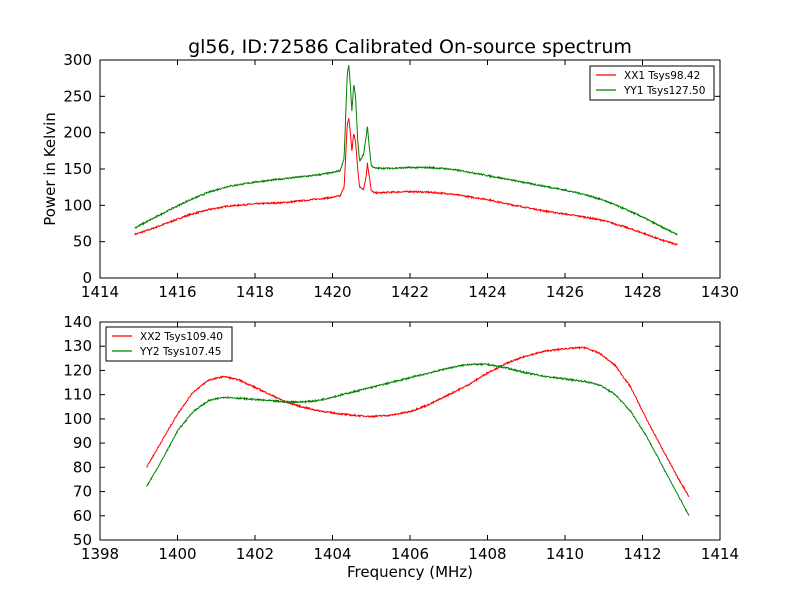  What do you see at coordinates (77, 133) in the screenshot?
I see `y-tick-label: 200` at bounding box center [77, 133].